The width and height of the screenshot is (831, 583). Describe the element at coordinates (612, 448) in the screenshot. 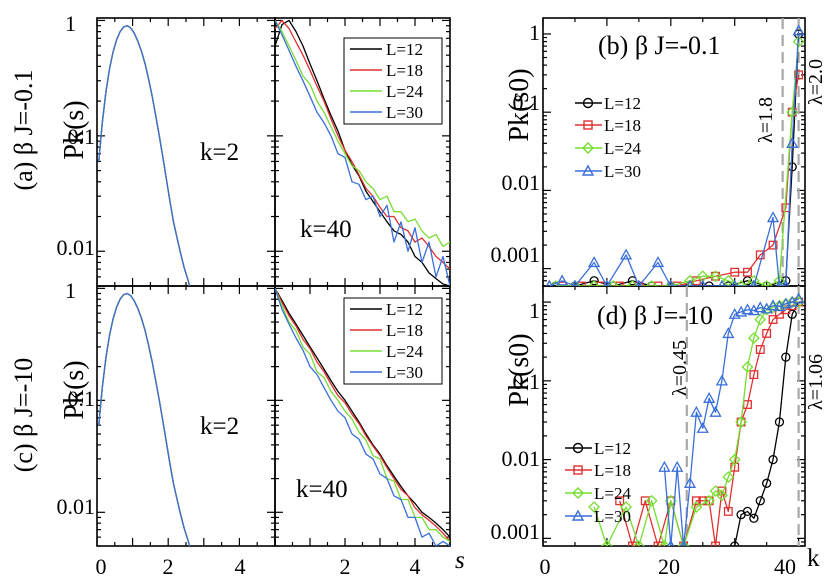

I see `legend-label: L=12` at that location.